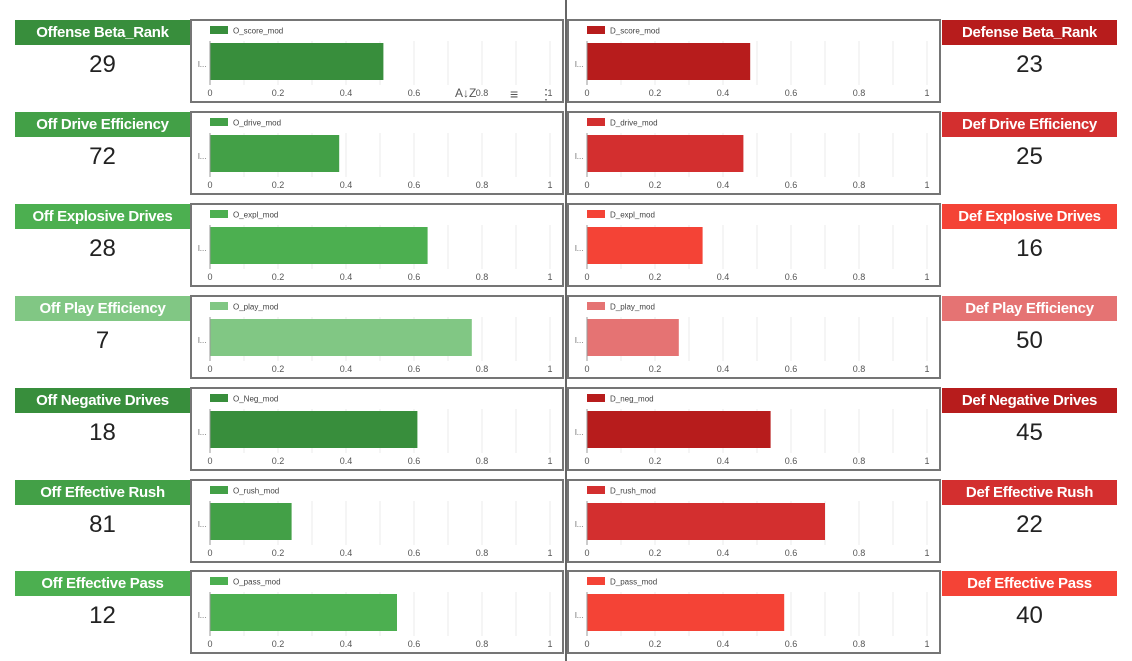 This screenshot has width=1132, height=661. I want to click on legend-label: D_drive_mod, so click(634, 123).